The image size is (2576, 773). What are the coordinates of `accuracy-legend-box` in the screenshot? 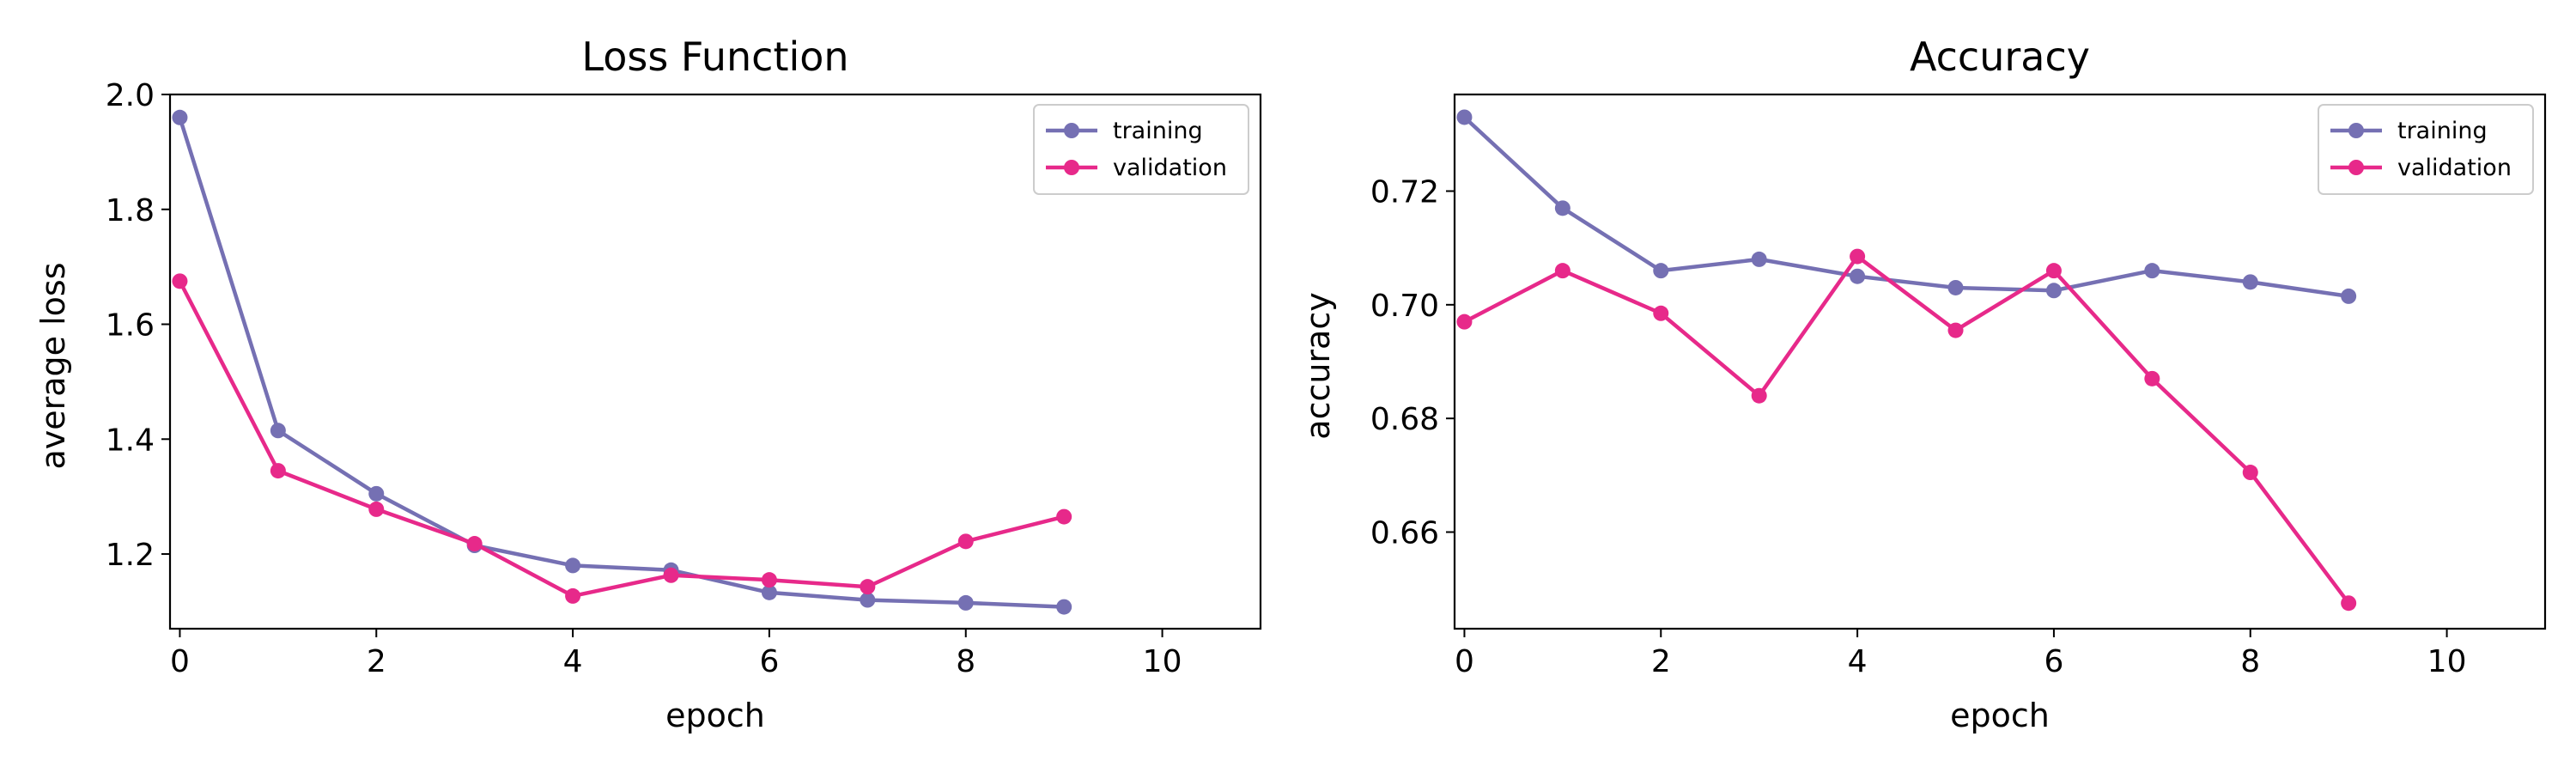 It's located at (2426, 149).